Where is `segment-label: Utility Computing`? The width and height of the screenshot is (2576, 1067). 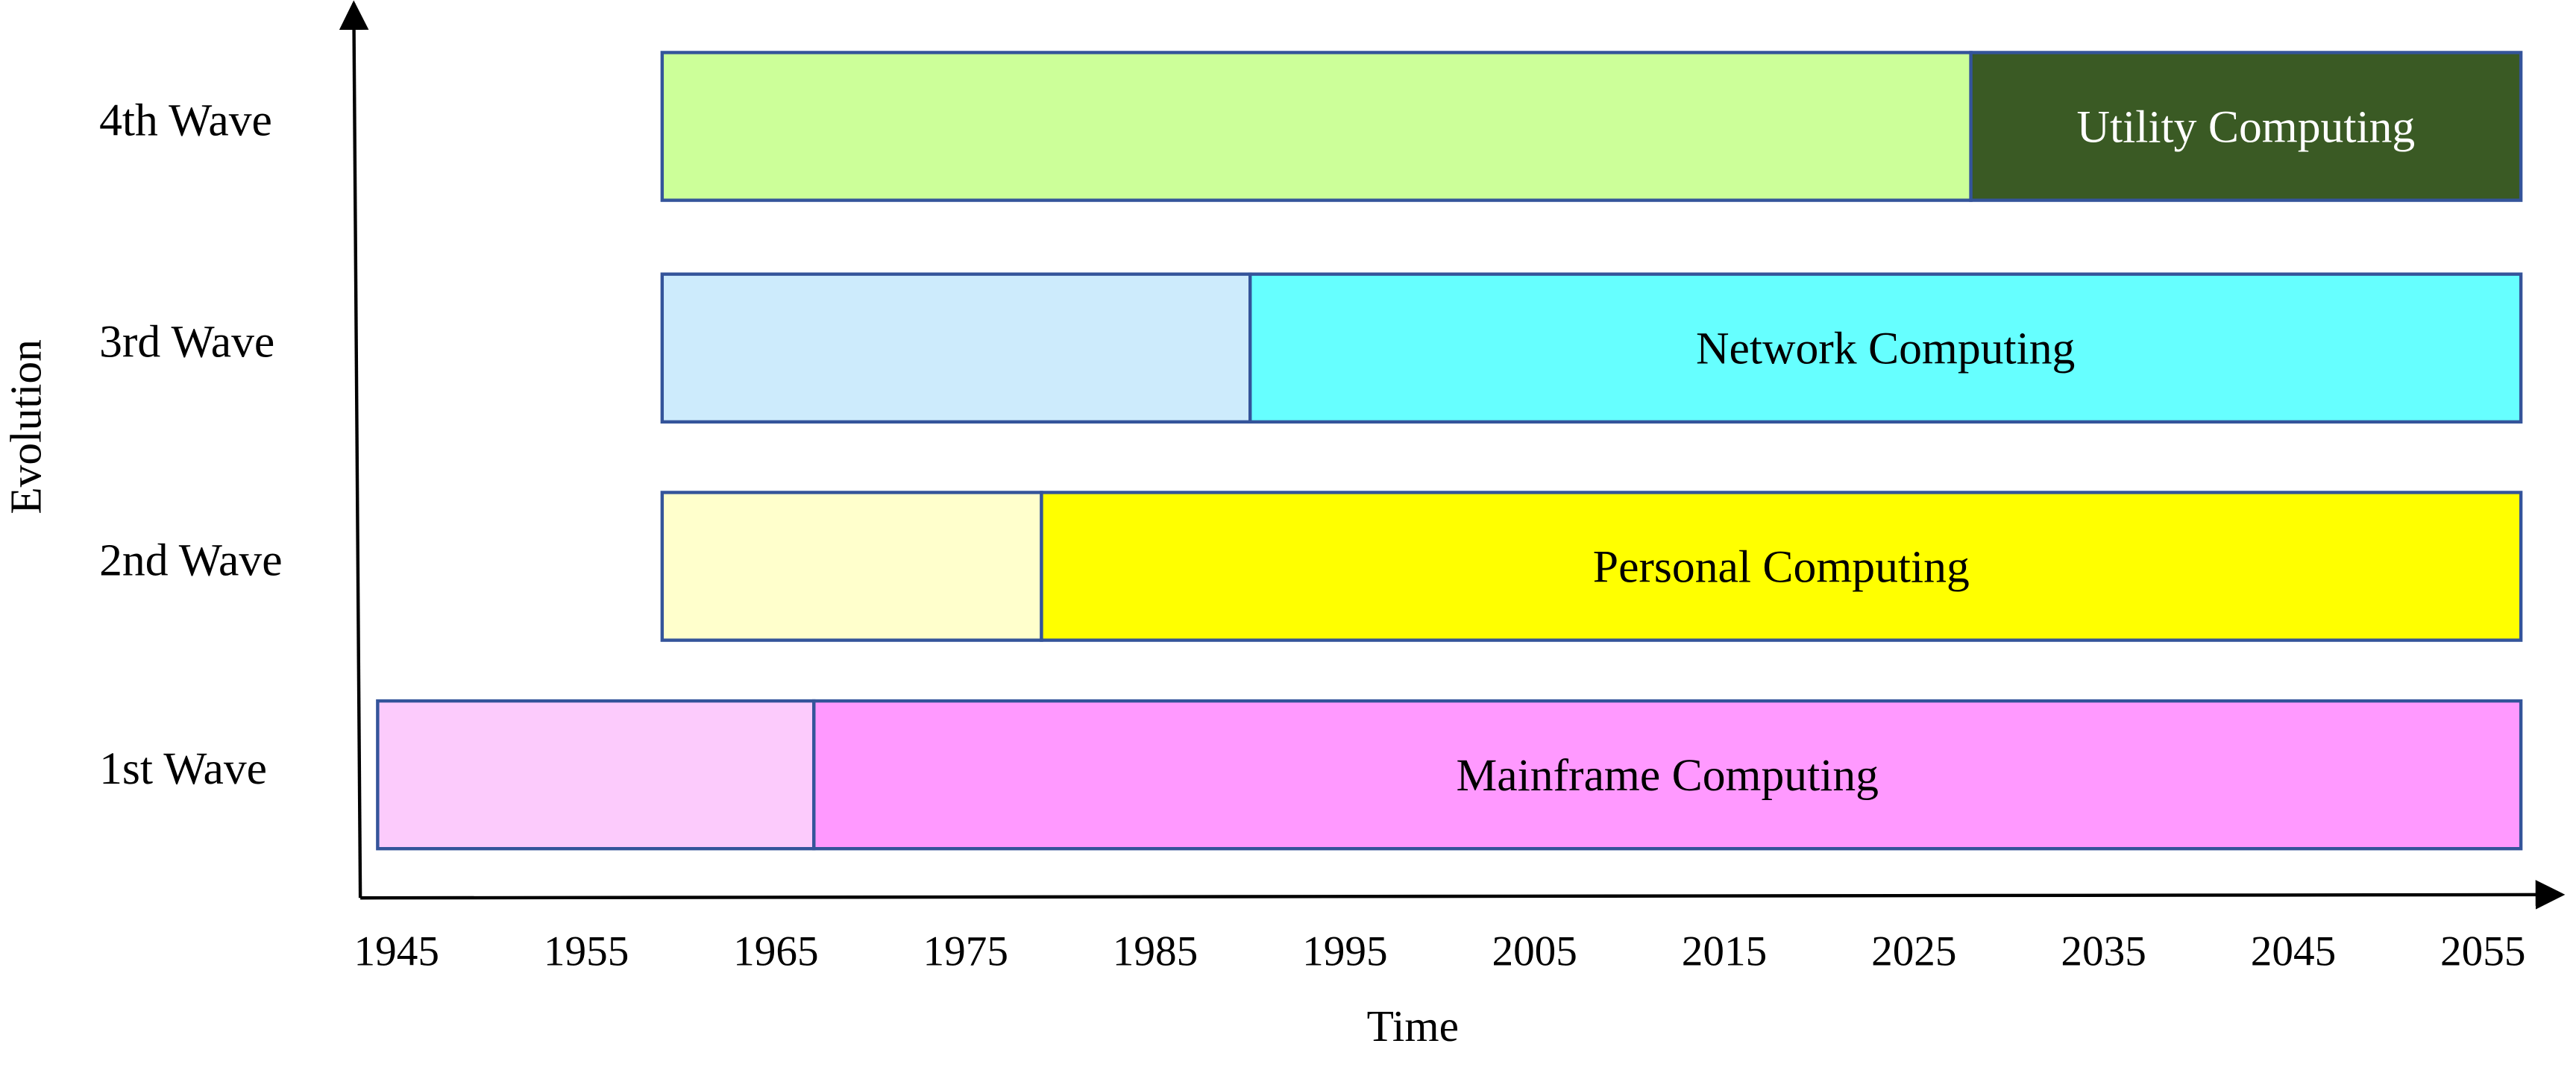
segment-label: Utility Computing is located at coordinates (2247, 126).